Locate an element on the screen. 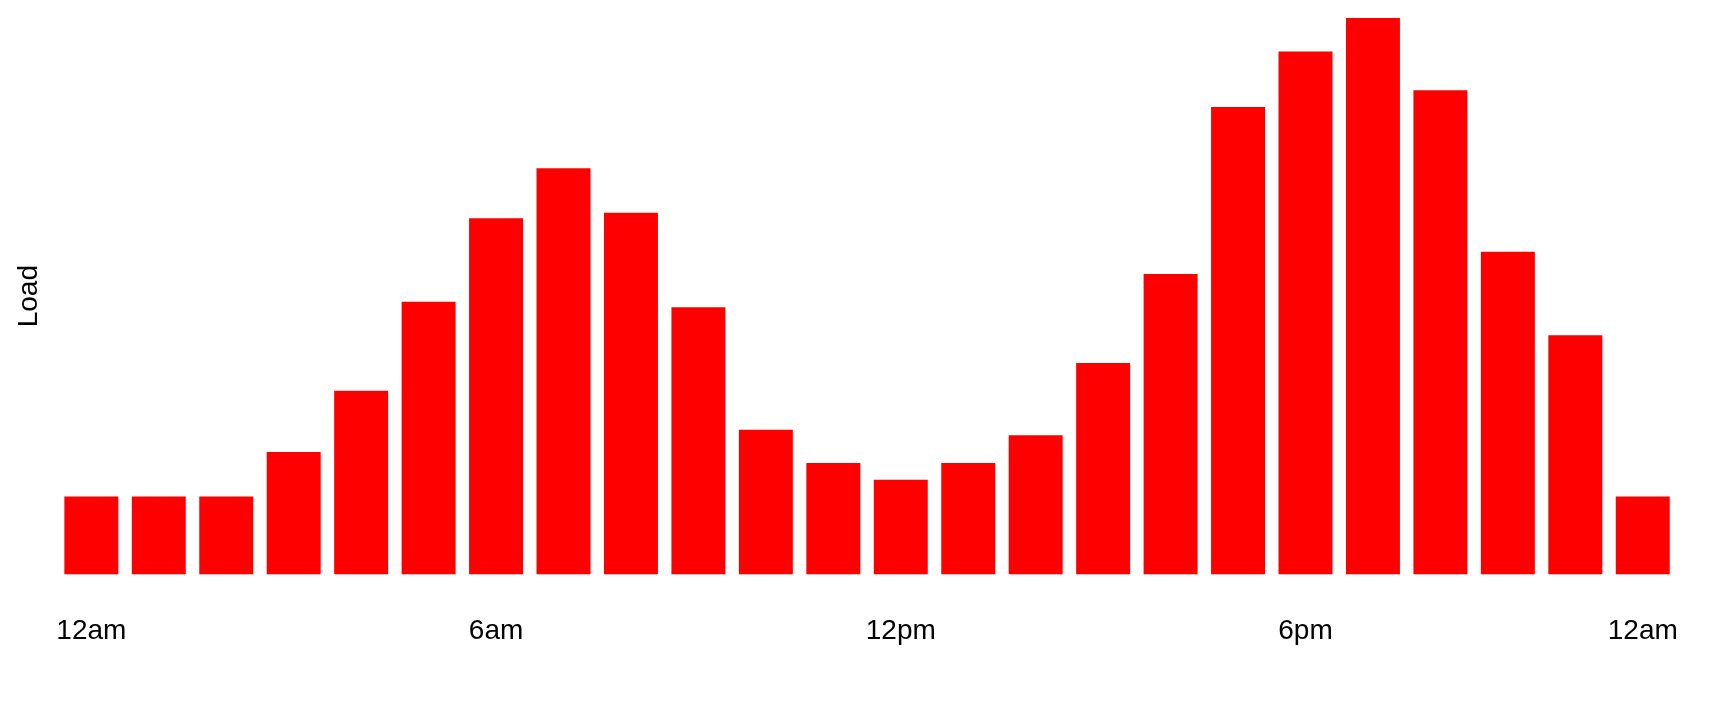 The height and width of the screenshot is (702, 1733). x-tick-label: 6am is located at coordinates (496, 629).